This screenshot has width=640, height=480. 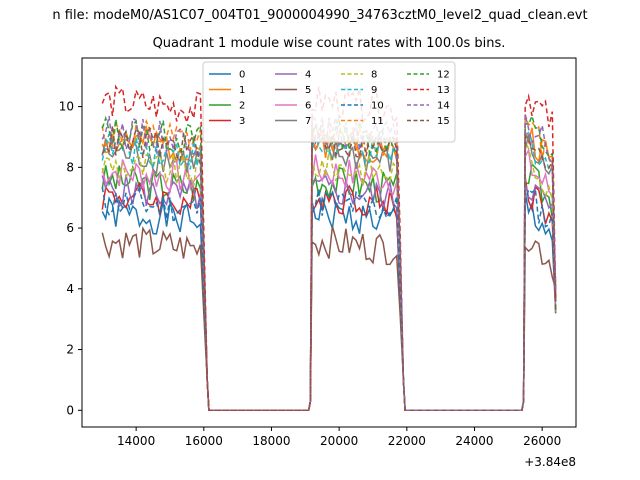 I want to click on y-axis: 0 2 4 6 8 10, so click(x=70, y=258).